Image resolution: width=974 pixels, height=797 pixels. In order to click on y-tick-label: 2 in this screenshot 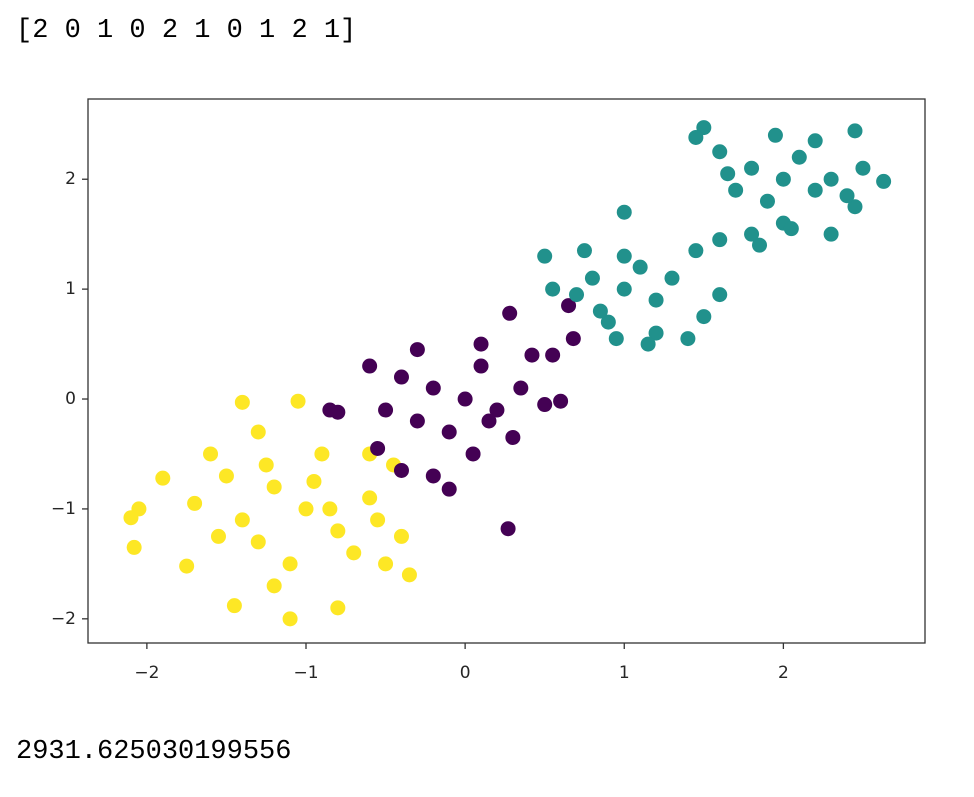, I will do `click(70, 179)`.